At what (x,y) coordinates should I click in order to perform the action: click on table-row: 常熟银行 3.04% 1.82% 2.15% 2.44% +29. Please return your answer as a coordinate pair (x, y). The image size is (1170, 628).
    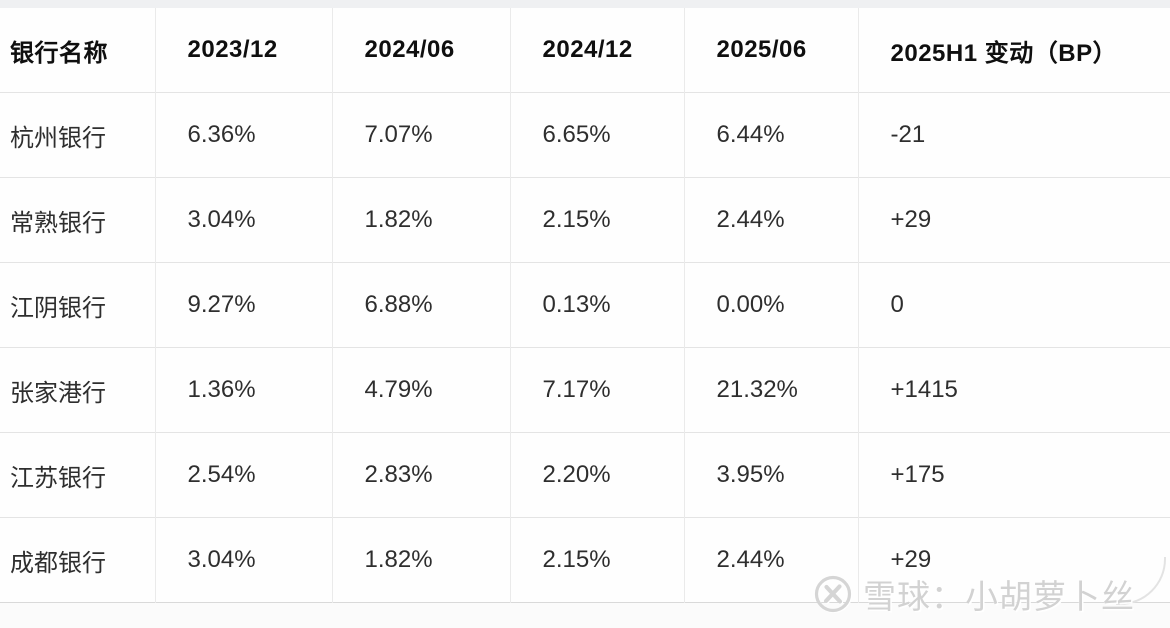
    Looking at the image, I should click on (585, 220).